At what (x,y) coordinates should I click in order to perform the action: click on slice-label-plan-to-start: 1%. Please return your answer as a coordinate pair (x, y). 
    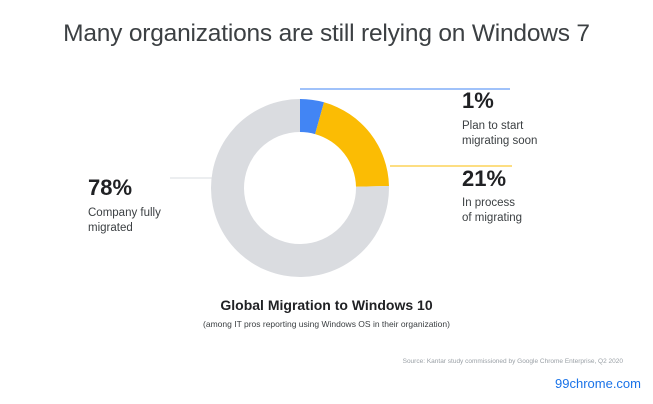
    Looking at the image, I should click on (478, 100).